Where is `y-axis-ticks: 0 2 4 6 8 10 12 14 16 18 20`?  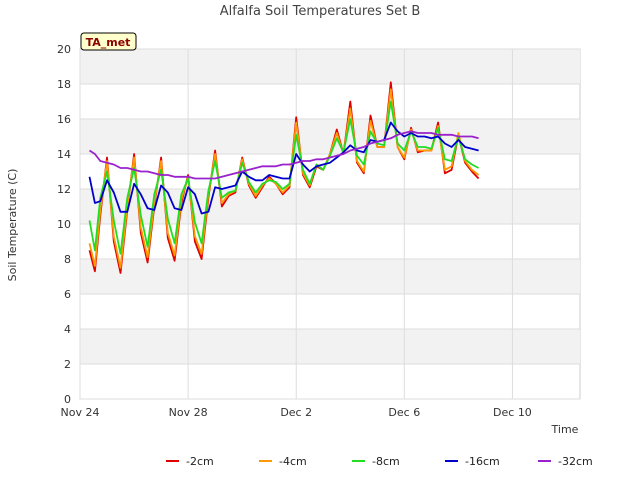
y-axis-ticks: 0 2 4 6 8 10 12 14 16 18 20 is located at coordinates (64, 224).